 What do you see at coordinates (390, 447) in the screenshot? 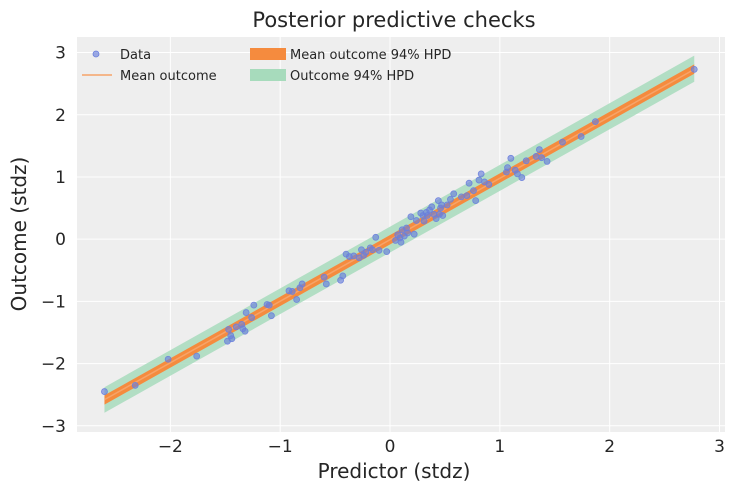
I see `x-tick-label: 0` at bounding box center [390, 447].